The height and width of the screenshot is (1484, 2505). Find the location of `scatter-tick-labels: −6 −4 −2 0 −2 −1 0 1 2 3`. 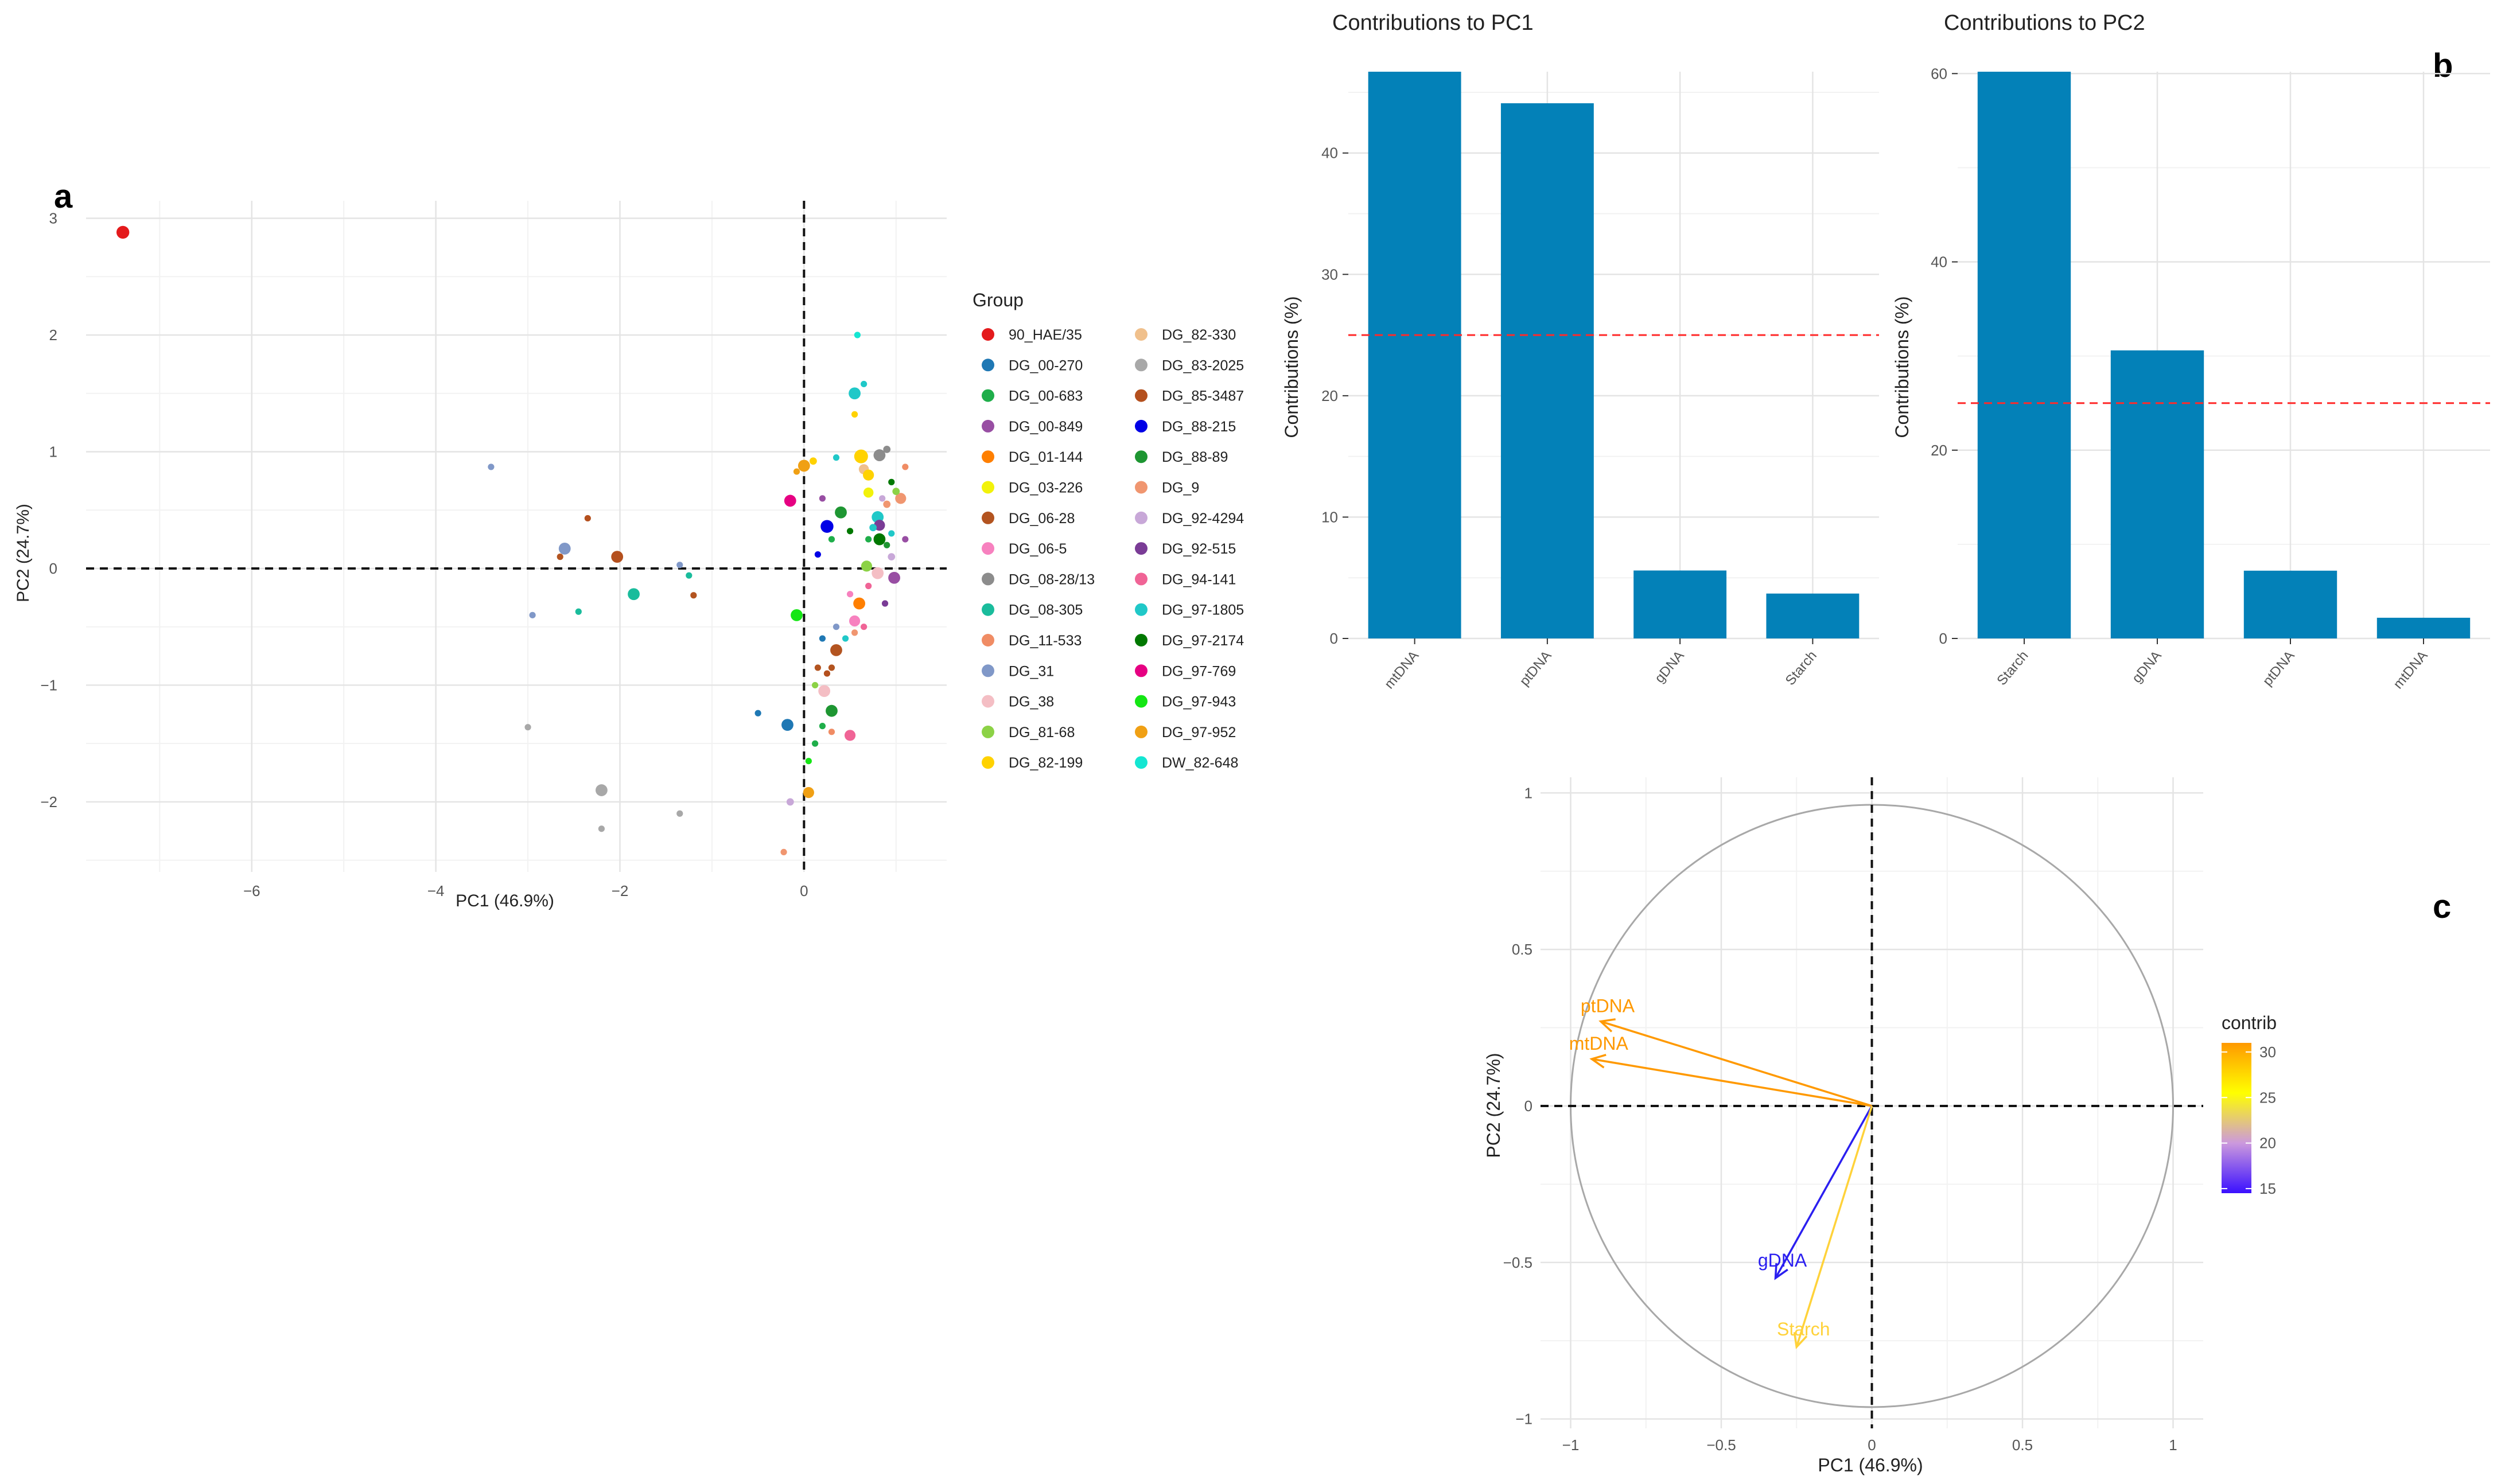

scatter-tick-labels: −6 −4 −2 0 −2 −1 0 1 2 3 is located at coordinates (424, 554).